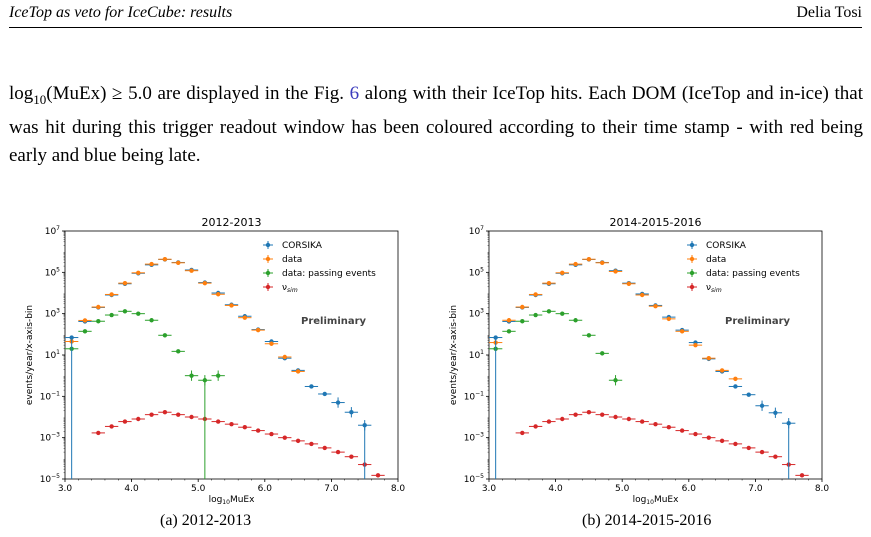 The height and width of the screenshot is (537, 871). I want to click on y-tick-label: 10⁵, so click(52, 272).